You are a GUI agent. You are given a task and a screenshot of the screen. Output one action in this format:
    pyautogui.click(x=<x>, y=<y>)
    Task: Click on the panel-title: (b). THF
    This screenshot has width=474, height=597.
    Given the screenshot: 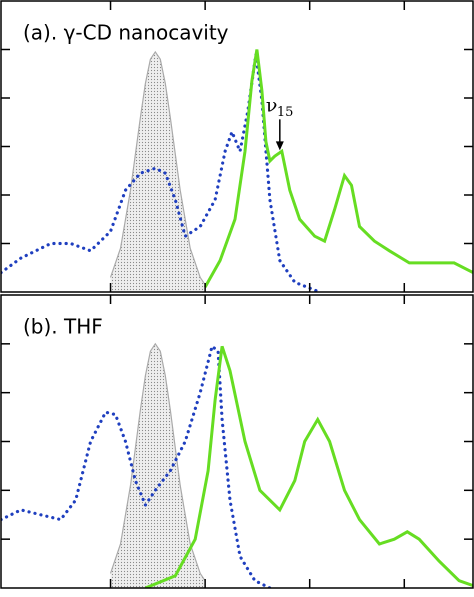 What is the action you would take?
    pyautogui.click(x=63, y=327)
    